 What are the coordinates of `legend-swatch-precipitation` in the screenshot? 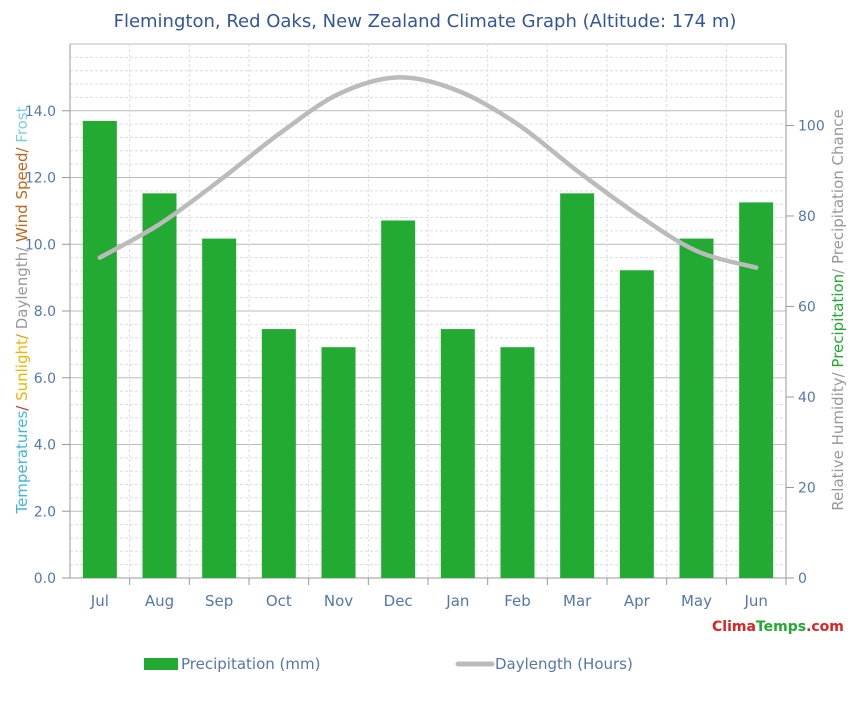 It's located at (161, 664).